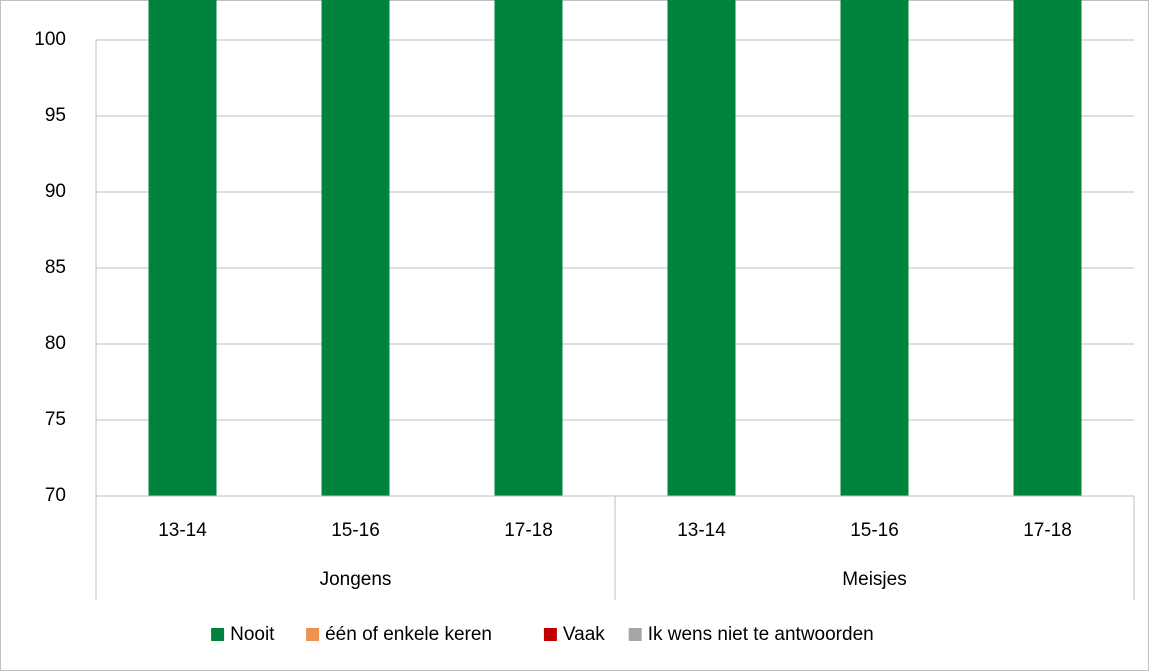  What do you see at coordinates (50, 39) in the screenshot?
I see `y-tick-label: 100` at bounding box center [50, 39].